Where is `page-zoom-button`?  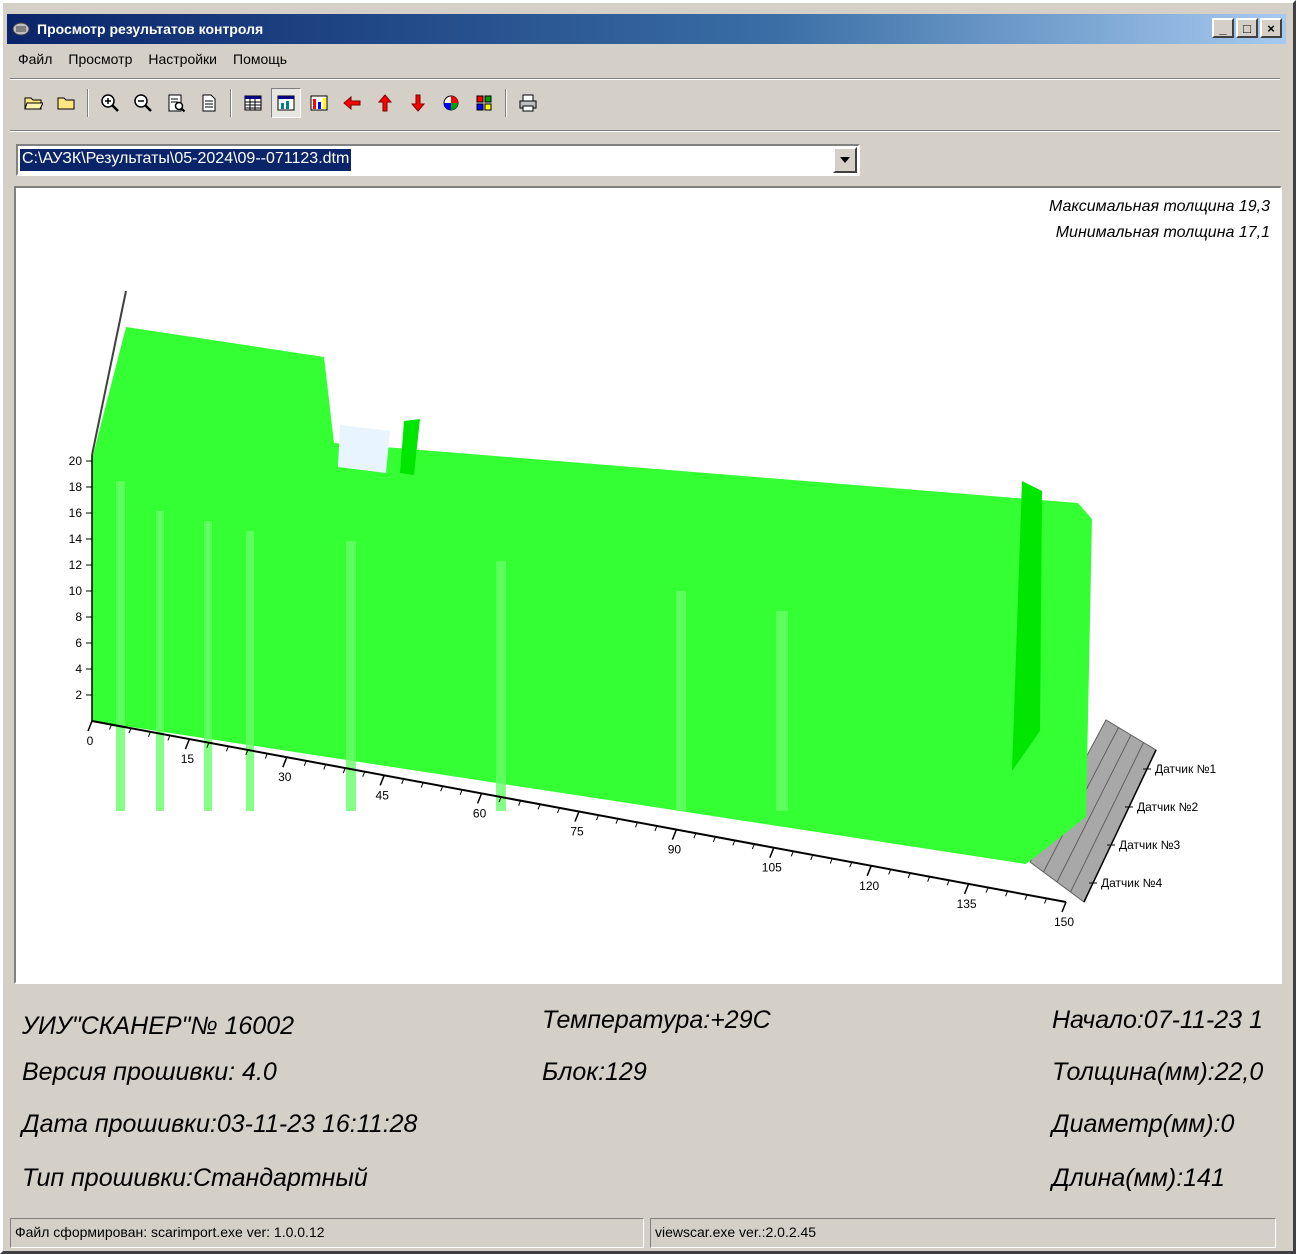
page-zoom-button is located at coordinates (176, 103).